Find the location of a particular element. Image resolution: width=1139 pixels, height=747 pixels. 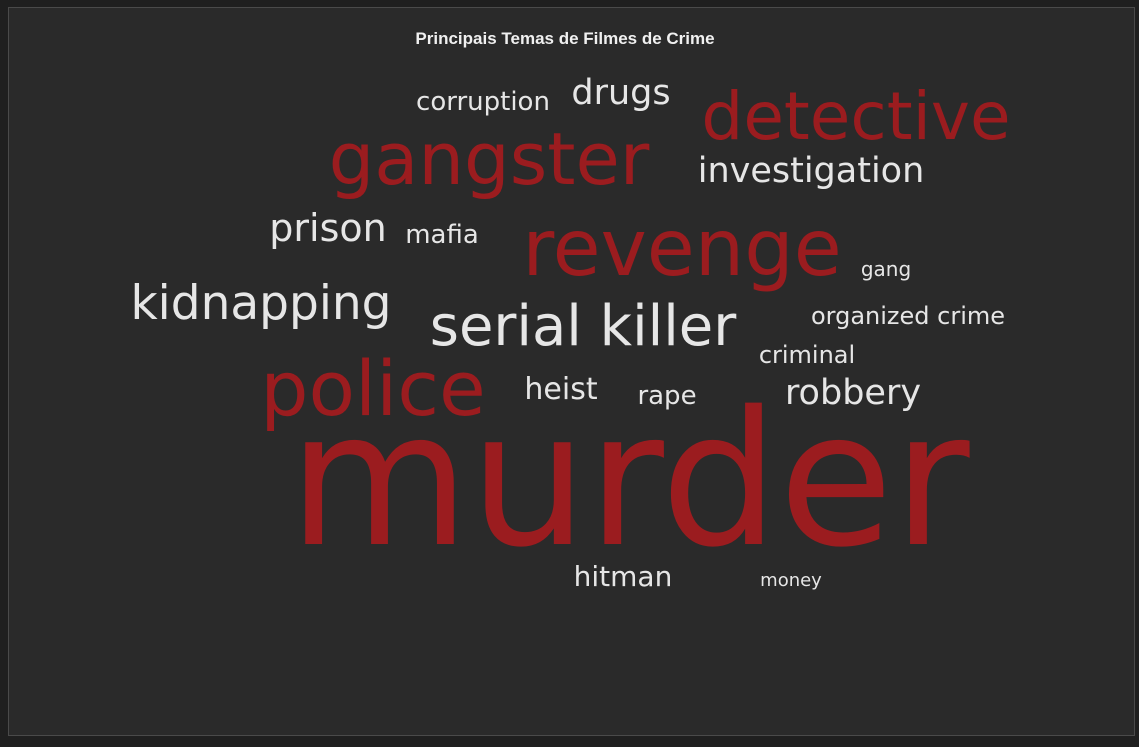

word-robbery: robbery is located at coordinates (853, 393).